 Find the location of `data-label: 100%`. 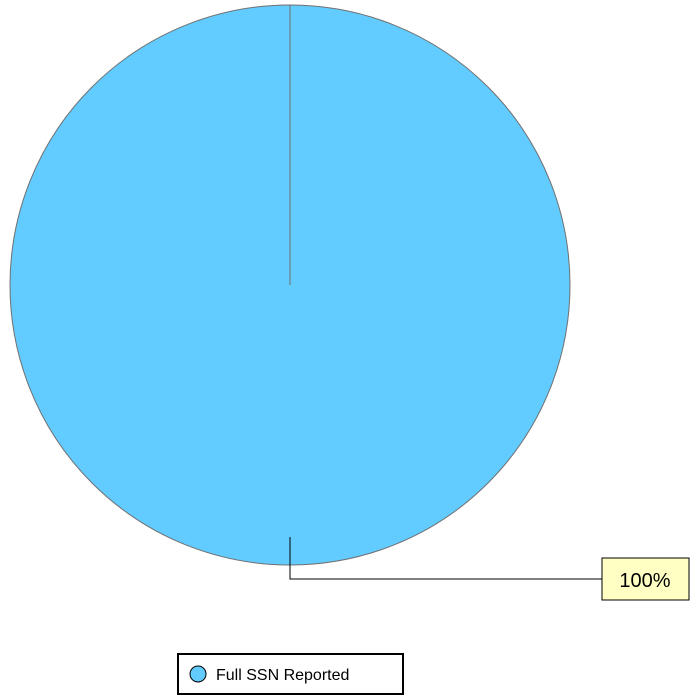

data-label: 100% is located at coordinates (644, 581).